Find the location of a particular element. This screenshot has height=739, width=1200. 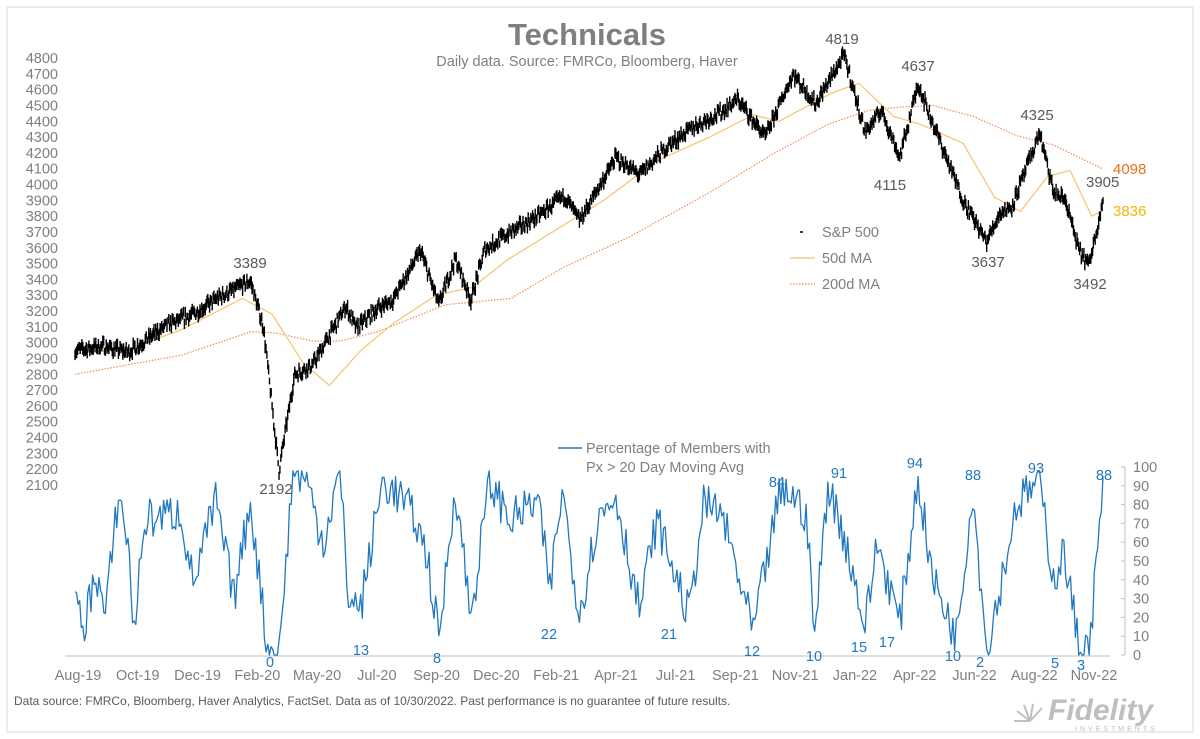

x-tick-label: Apr-21 is located at coordinates (616, 676).